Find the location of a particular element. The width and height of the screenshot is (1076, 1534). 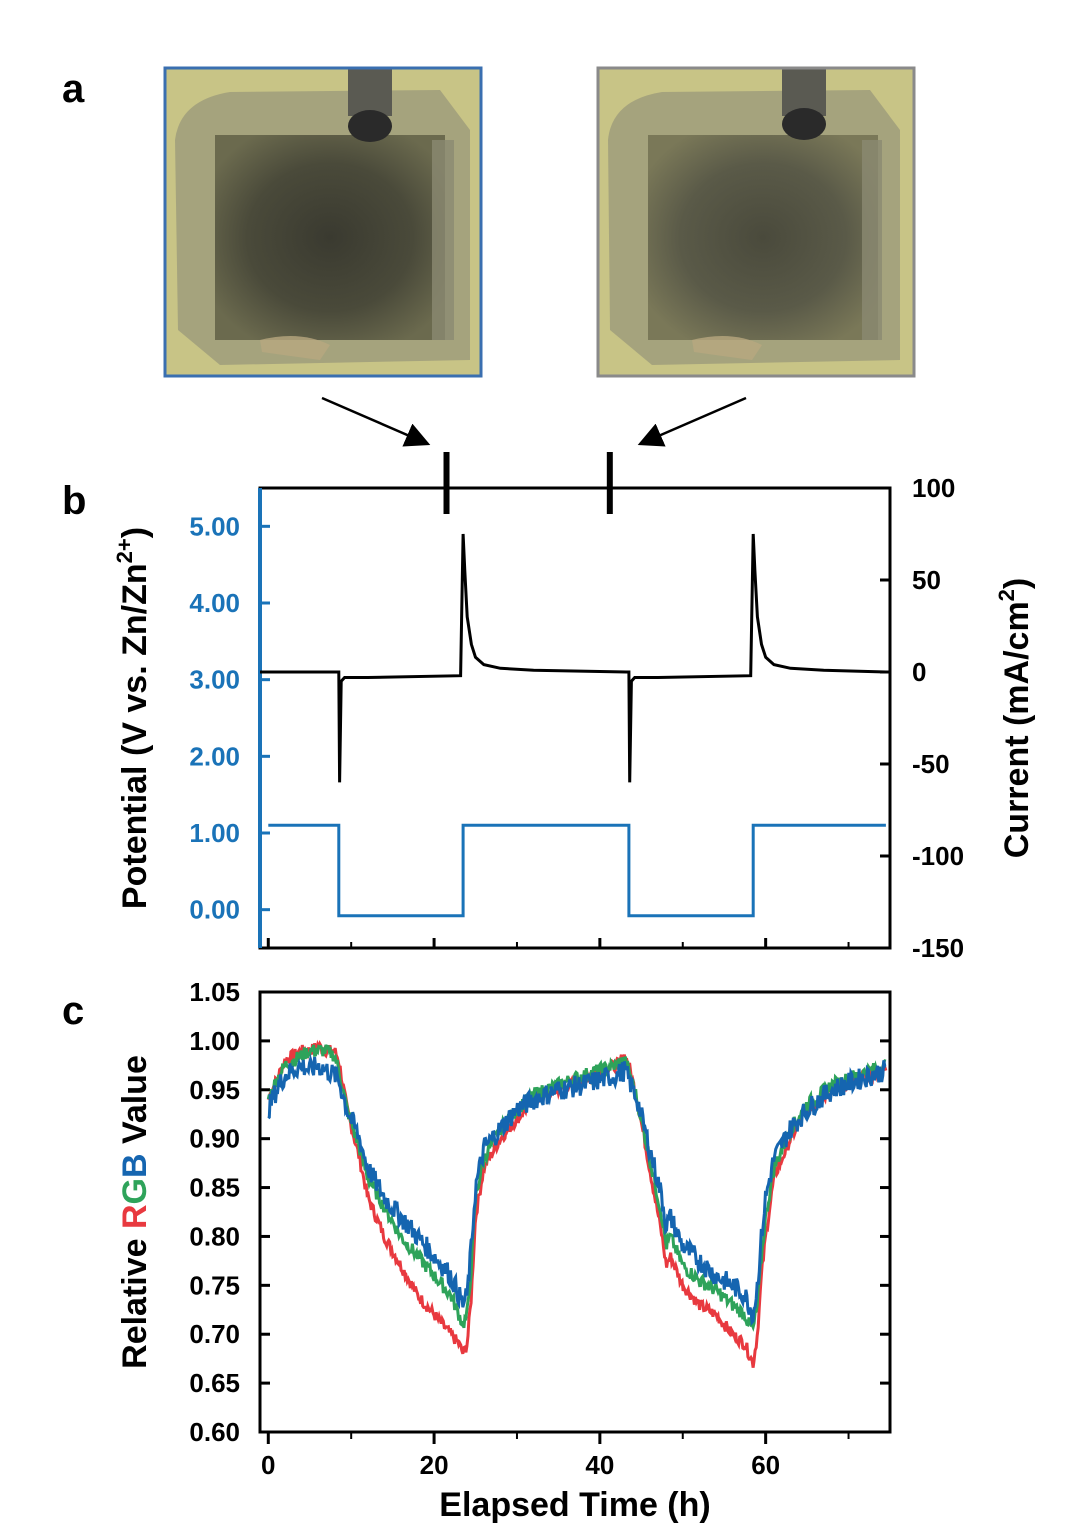

x-tick-label-1: 20 is located at coordinates (434, 1465).